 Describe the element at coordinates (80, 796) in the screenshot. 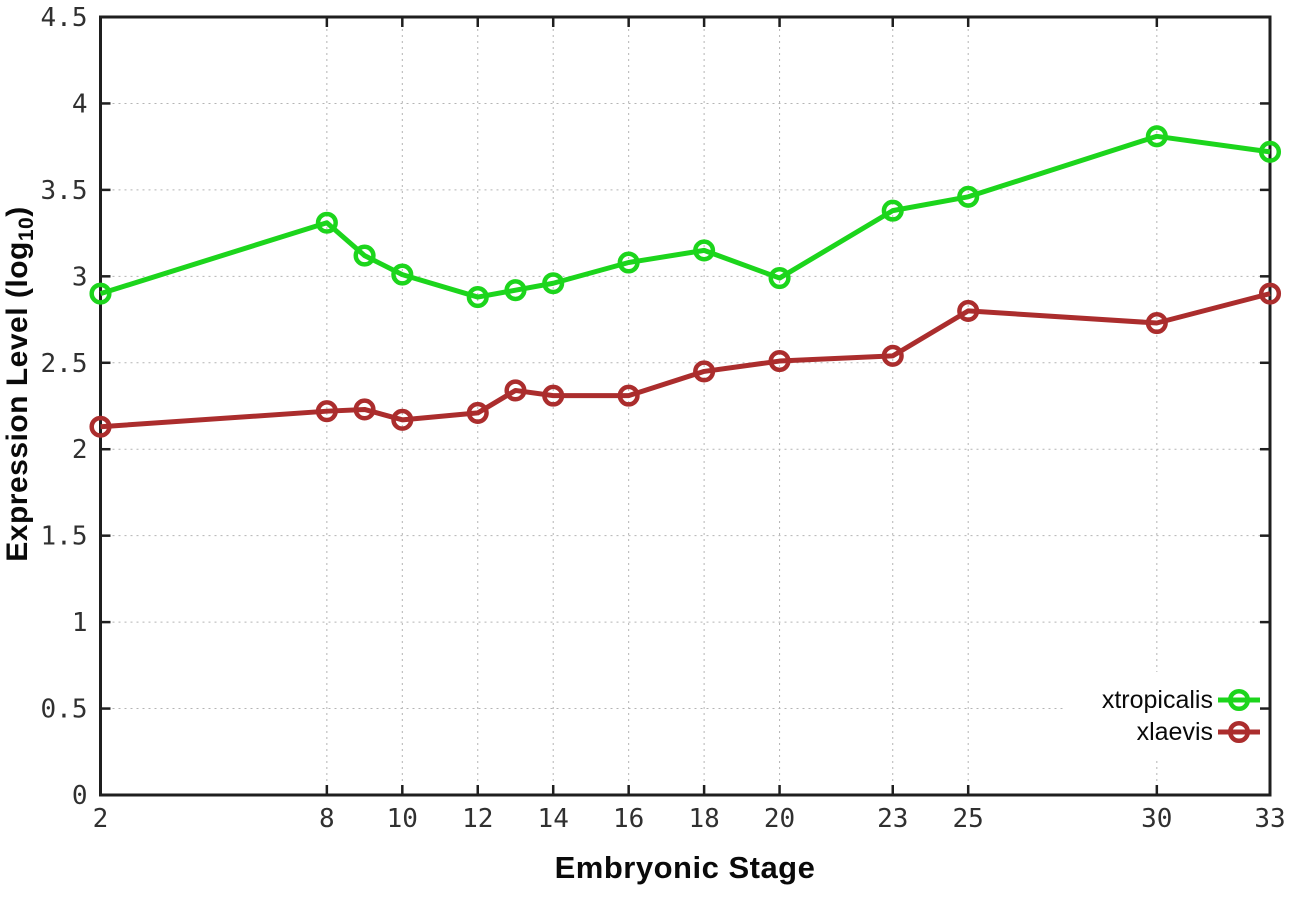

I see `y-tick-label: 0` at that location.